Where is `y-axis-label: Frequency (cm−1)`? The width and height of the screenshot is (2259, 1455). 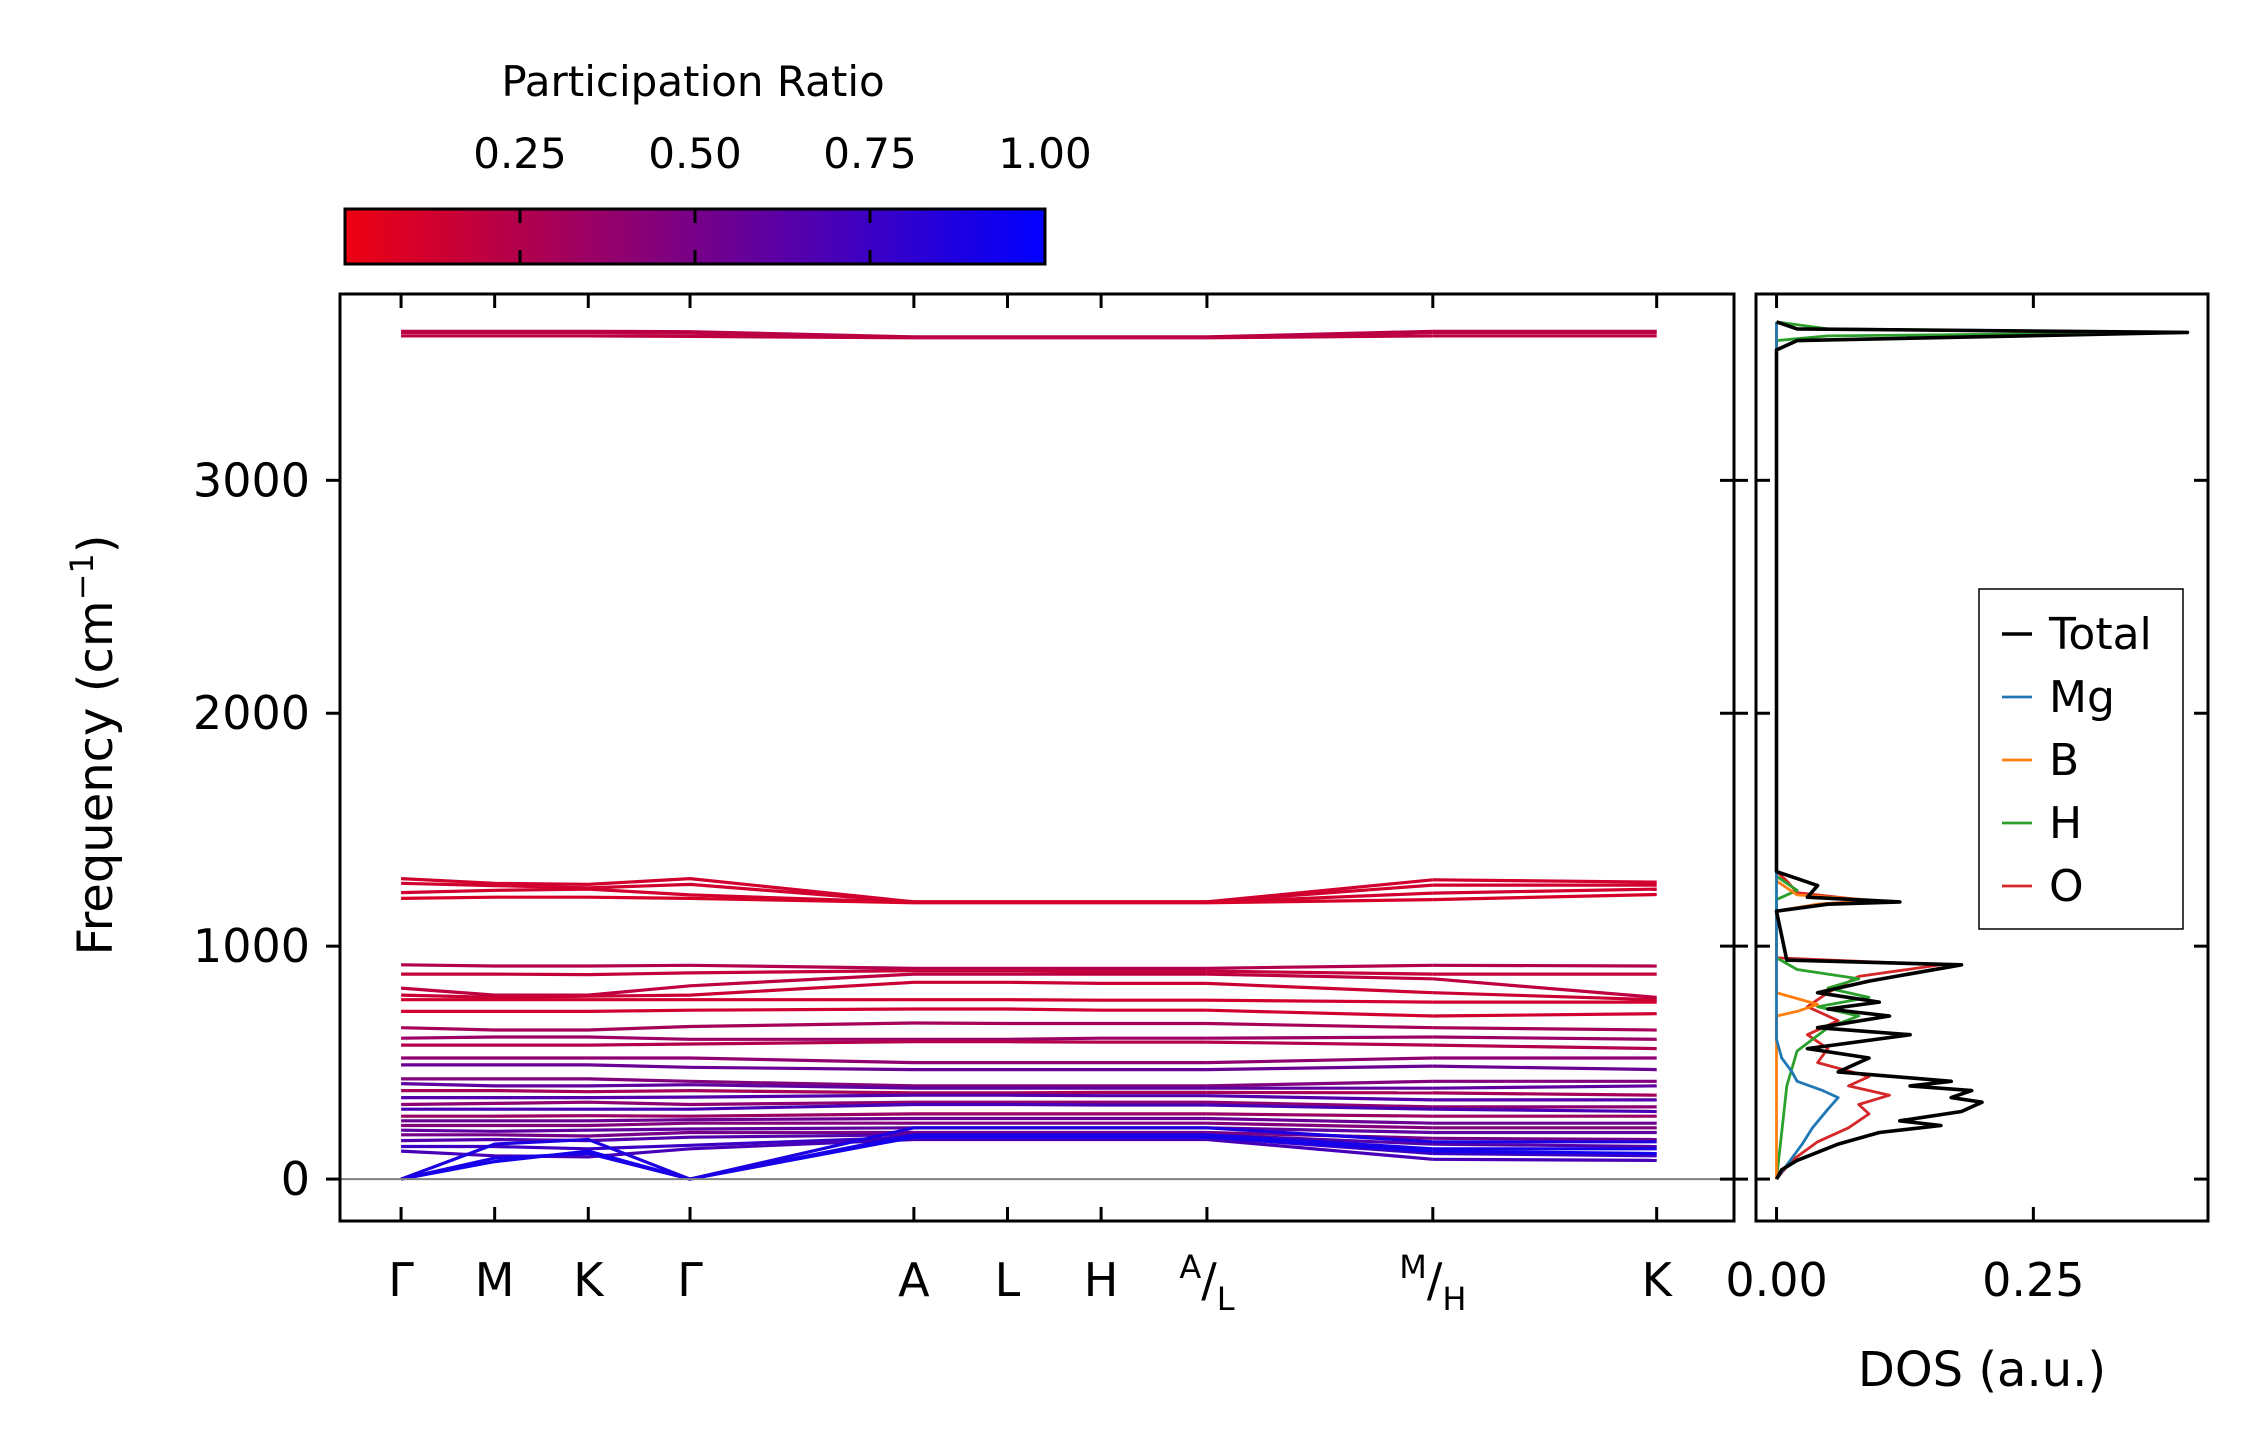
y-axis-label: Frequency (cm−1) is located at coordinates (93, 744).